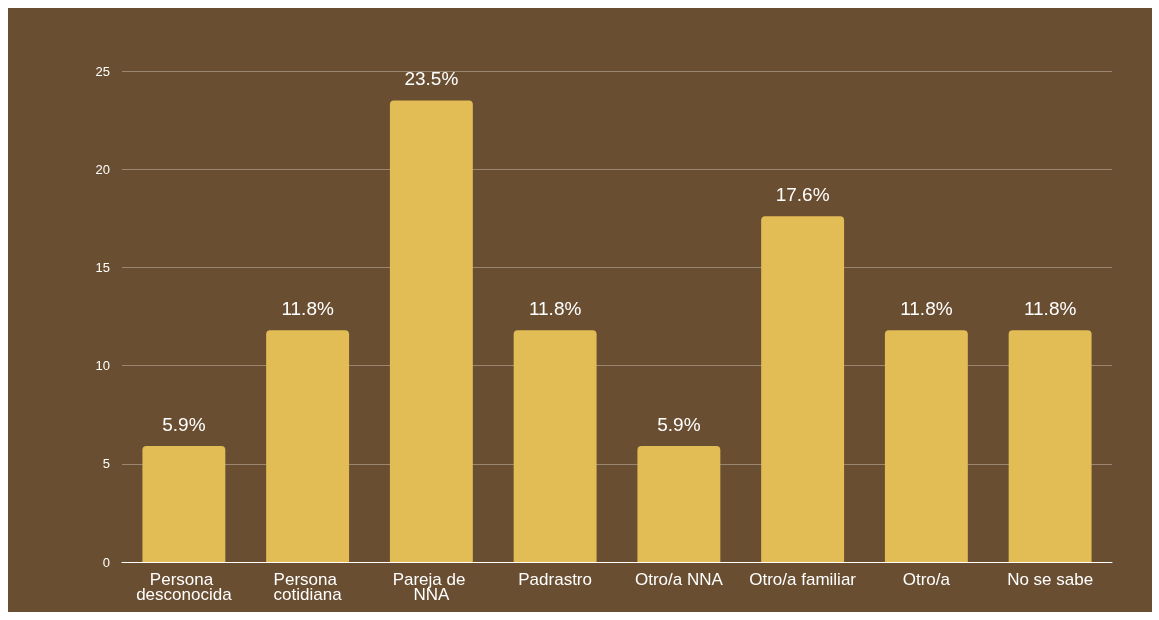 The width and height of the screenshot is (1159, 620). I want to click on x-tick-label: Otro/a, so click(926, 579).